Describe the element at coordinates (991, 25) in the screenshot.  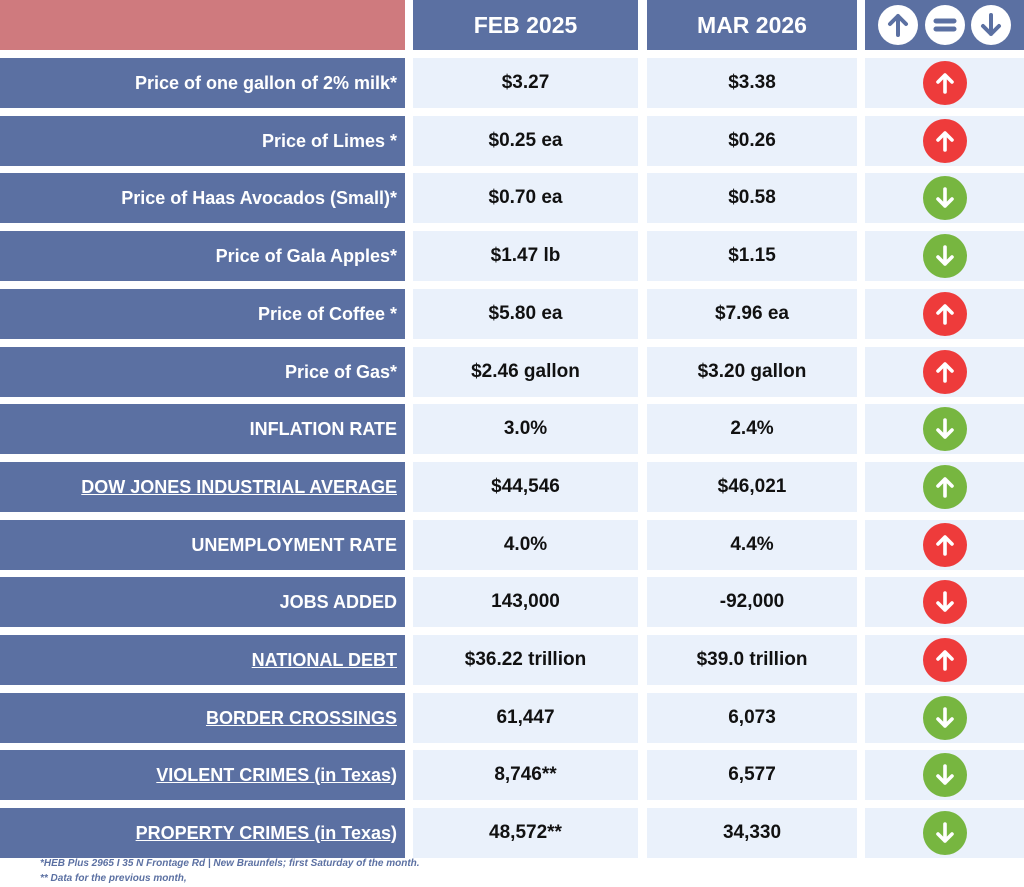
I see `down-arrow-icon` at that location.